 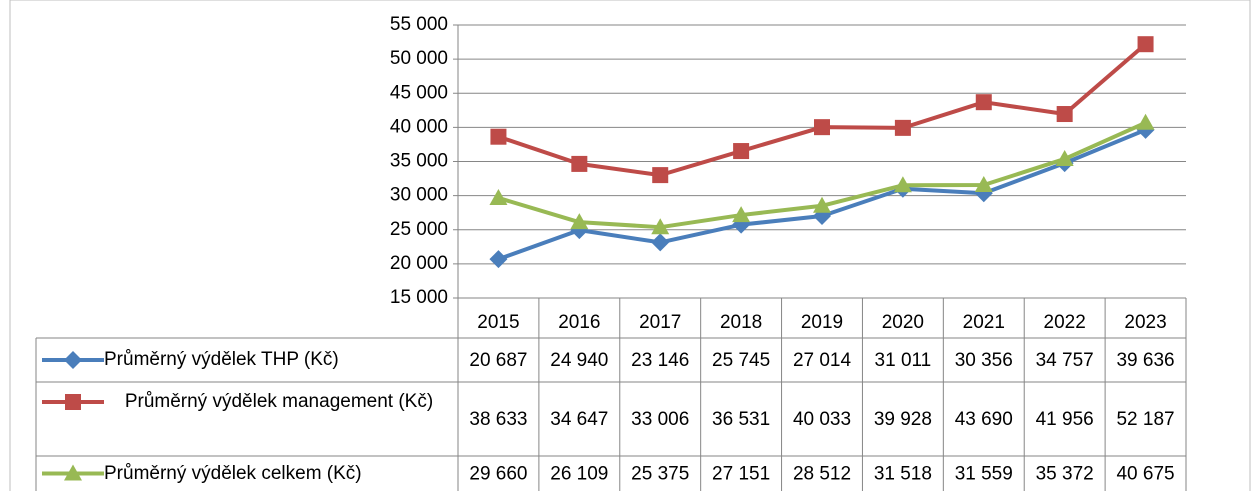 I want to click on legend-label: Průměrný výdělek celkem (Kč), so click(x=233, y=473).